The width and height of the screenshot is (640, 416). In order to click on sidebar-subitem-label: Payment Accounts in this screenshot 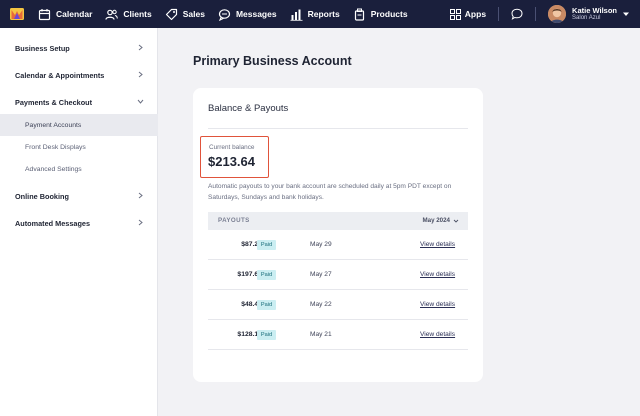, I will do `click(53, 125)`.